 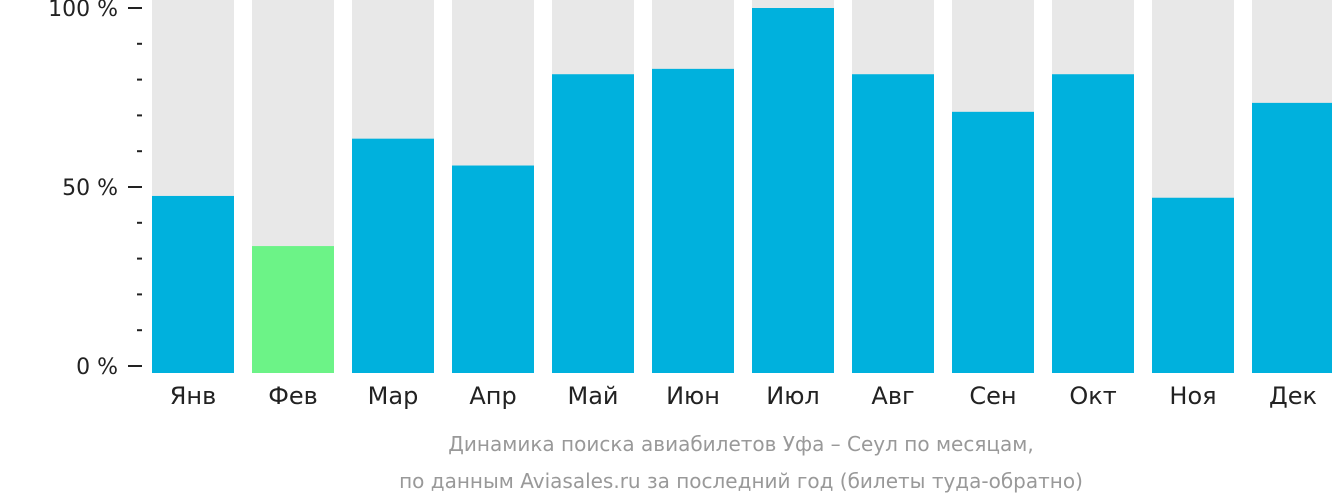 What do you see at coordinates (1293, 396) in the screenshot?
I see `x-tick-label: Дек` at bounding box center [1293, 396].